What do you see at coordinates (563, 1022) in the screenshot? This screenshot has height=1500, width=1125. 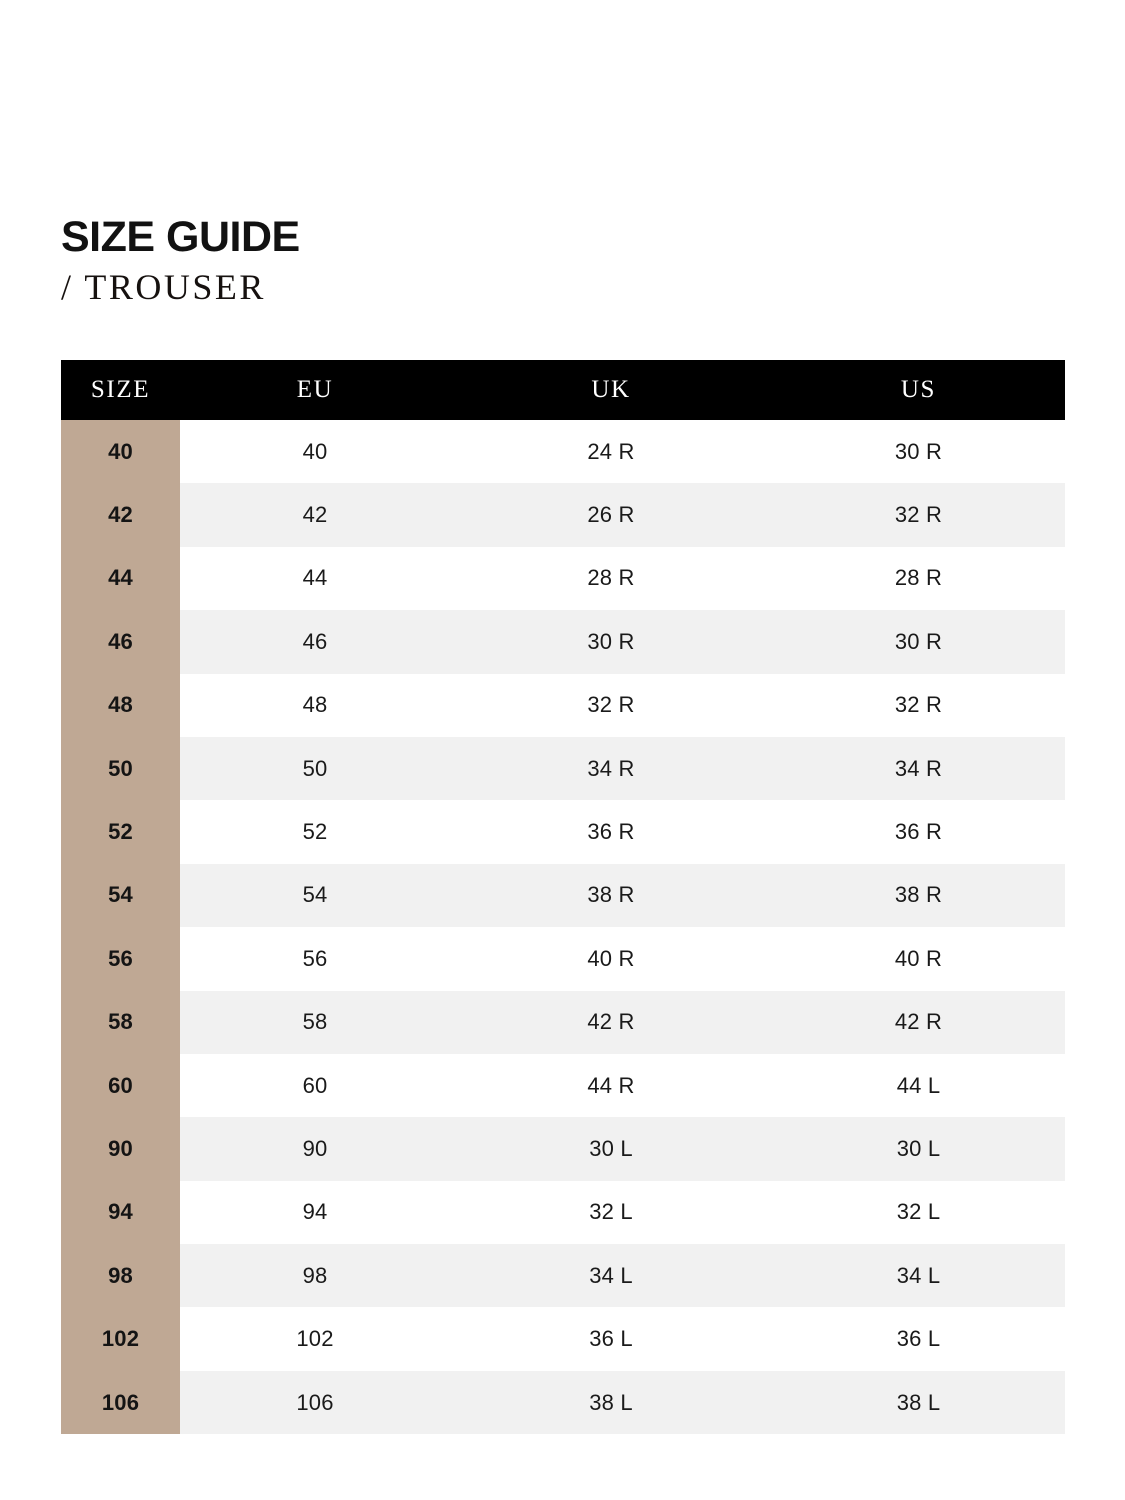 I see `table-row: 58 58 42 R 42 R` at bounding box center [563, 1022].